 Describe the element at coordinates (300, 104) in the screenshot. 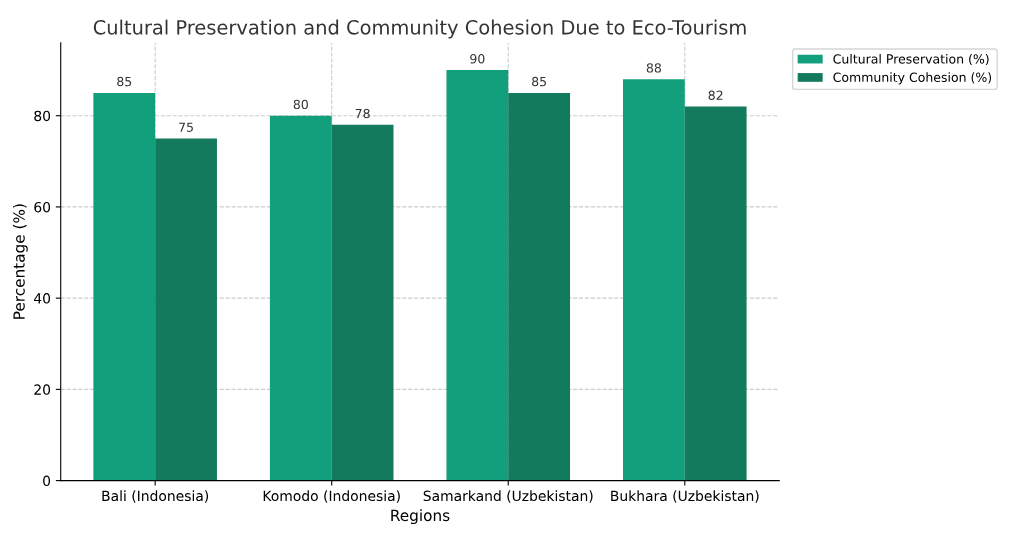

I see `data-label: 80` at that location.